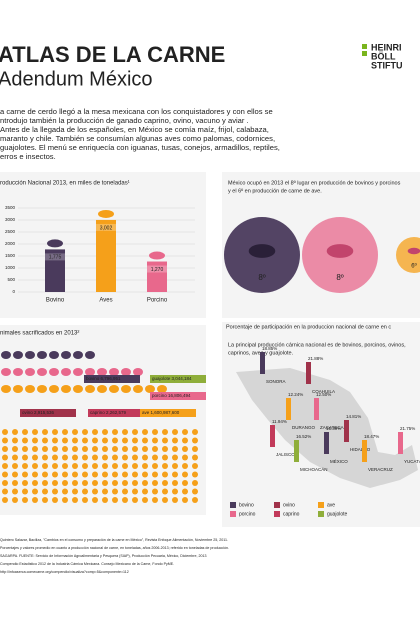 The height and width of the screenshot is (630, 420). What do you see at coordinates (333, 427) in the screenshot?
I see `state-label: ZACATECAS` at bounding box center [333, 427].